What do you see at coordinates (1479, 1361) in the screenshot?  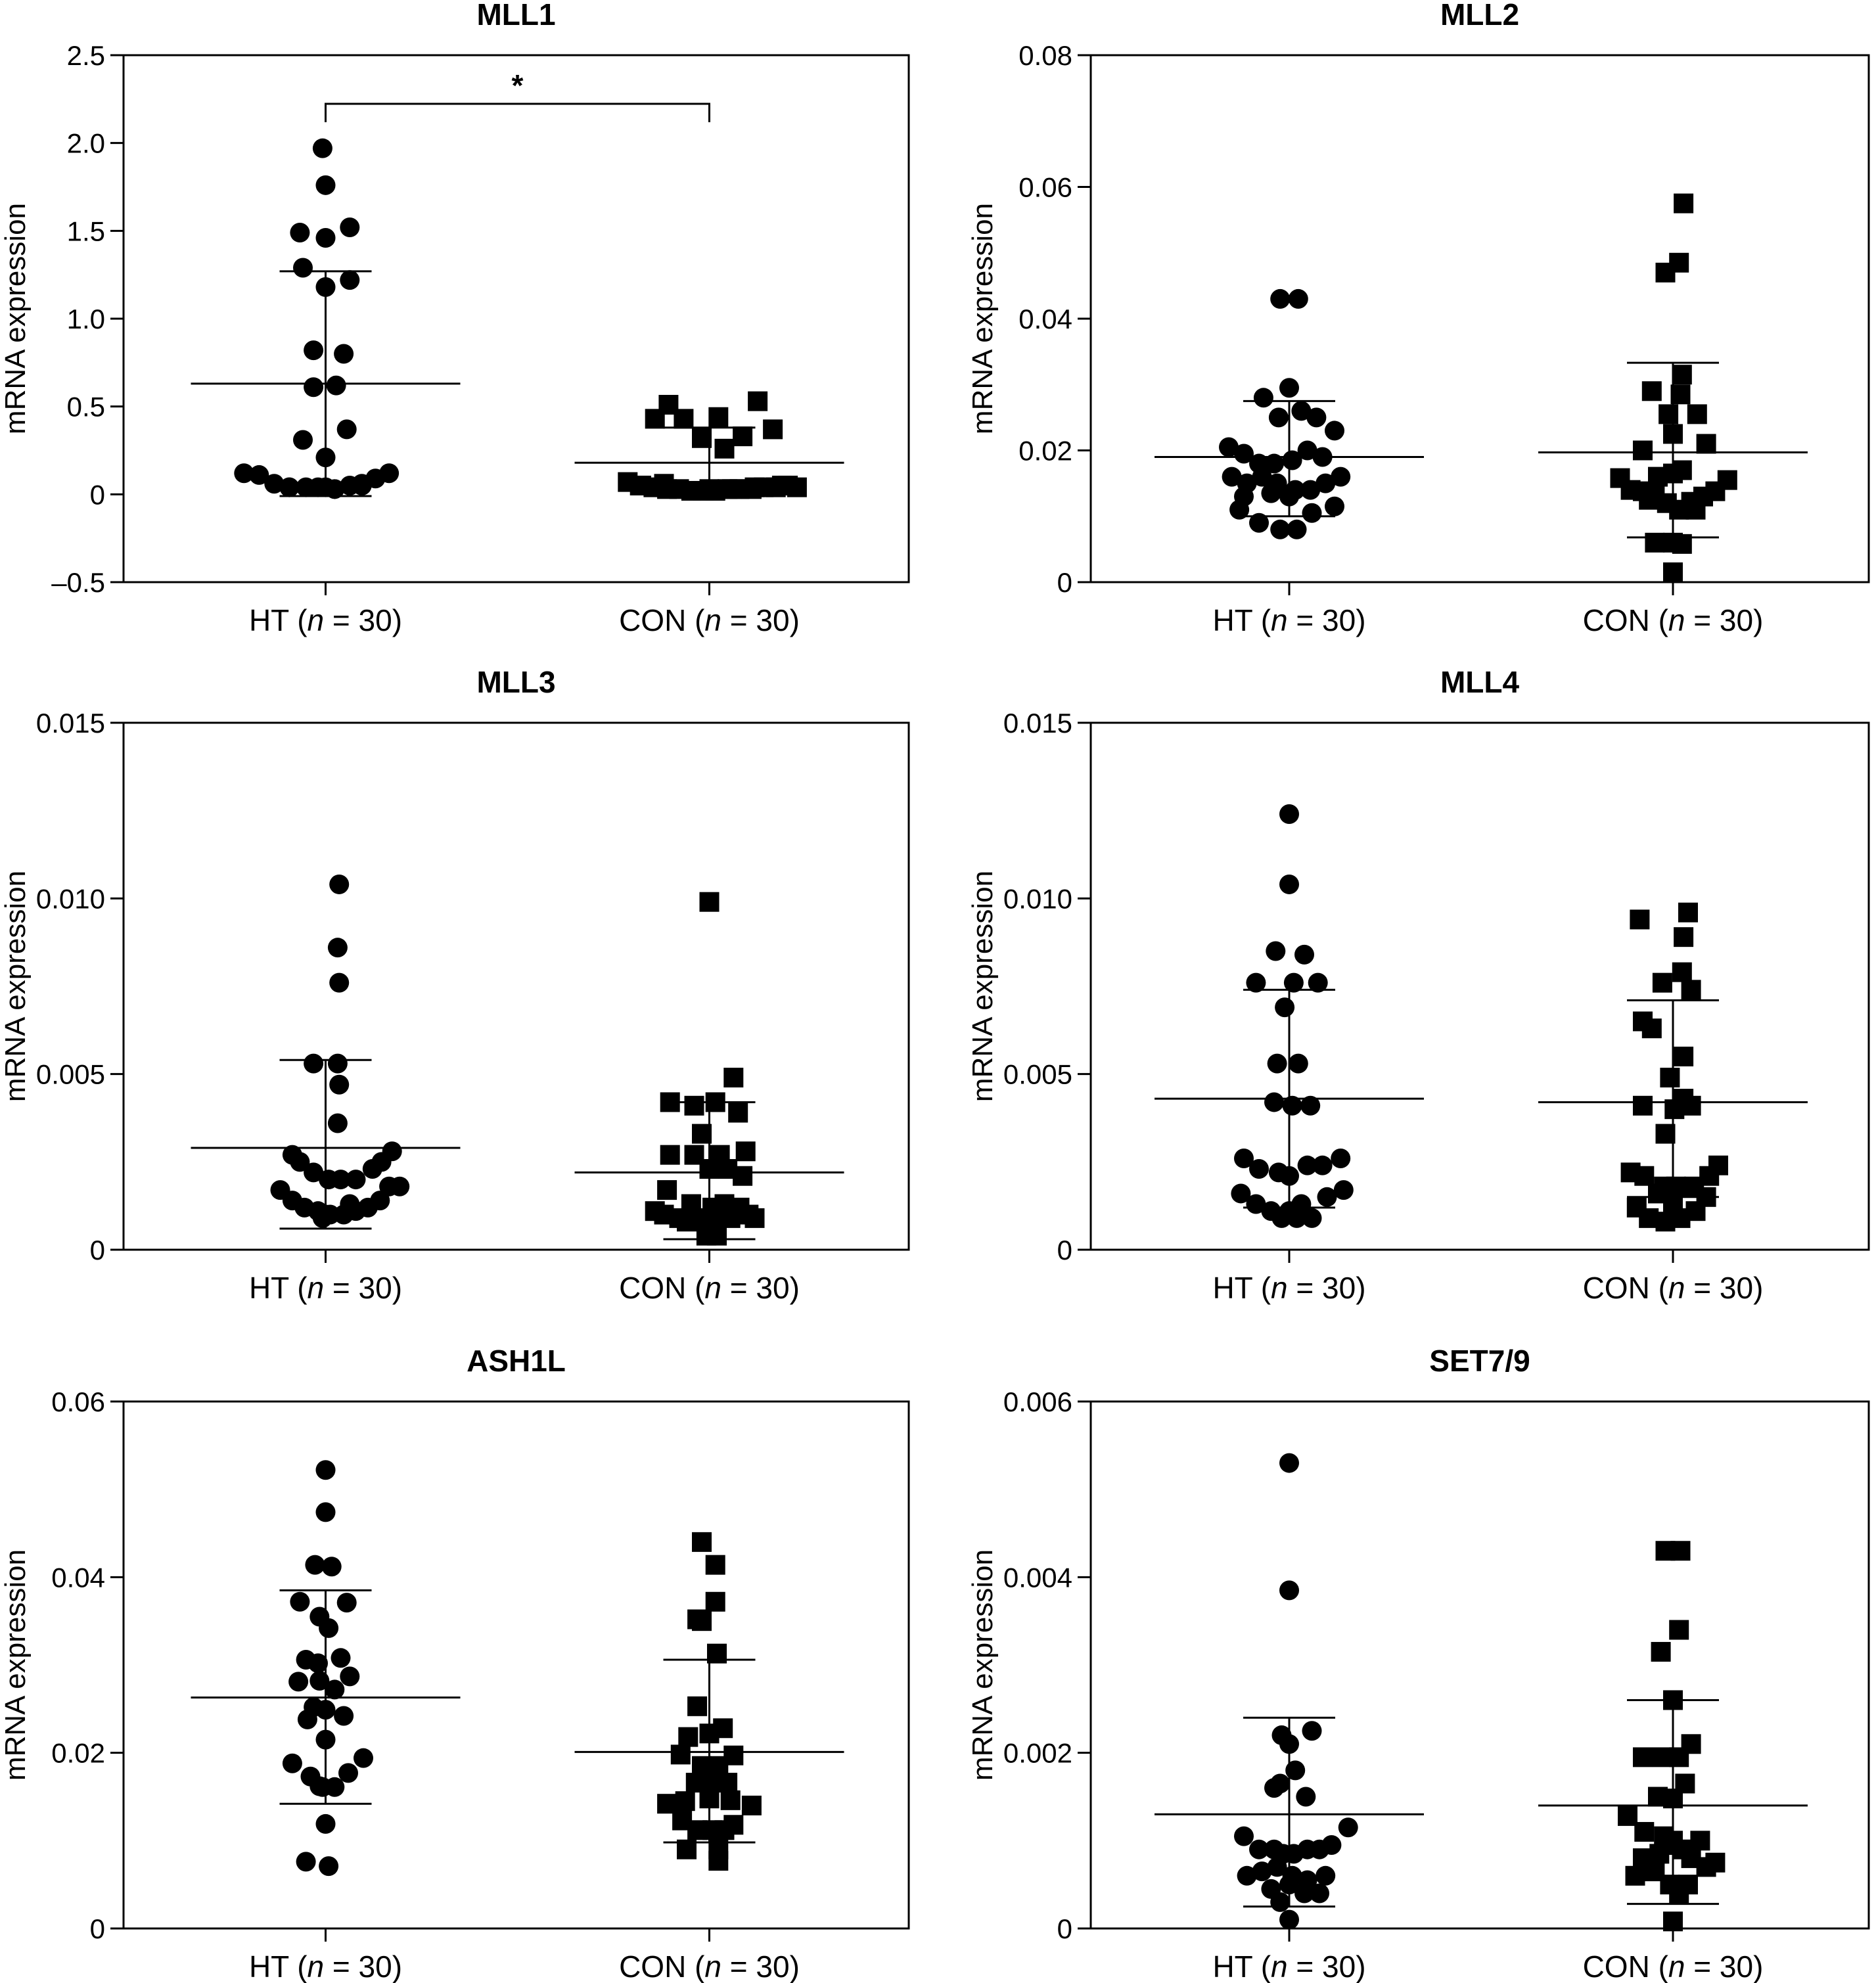 I see `chart-title: SET7/9` at bounding box center [1479, 1361].